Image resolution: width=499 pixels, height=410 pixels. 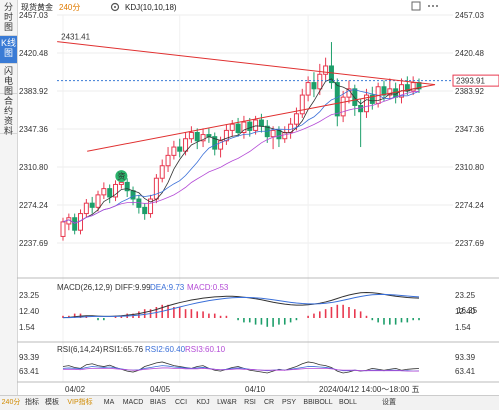 I want to click on time-tick: 04/05, so click(x=160, y=389).